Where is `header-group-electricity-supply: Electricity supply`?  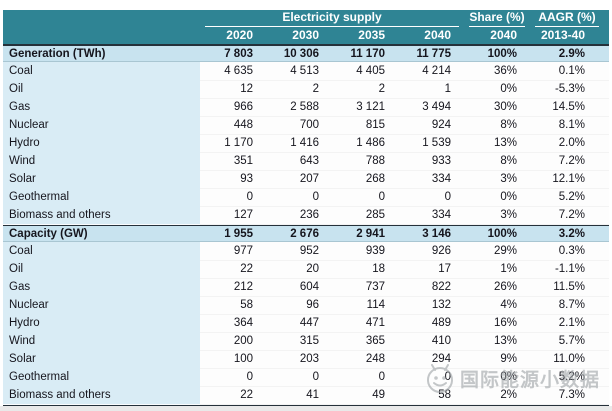 header-group-electricity-supply: Electricity supply is located at coordinates (332, 18).